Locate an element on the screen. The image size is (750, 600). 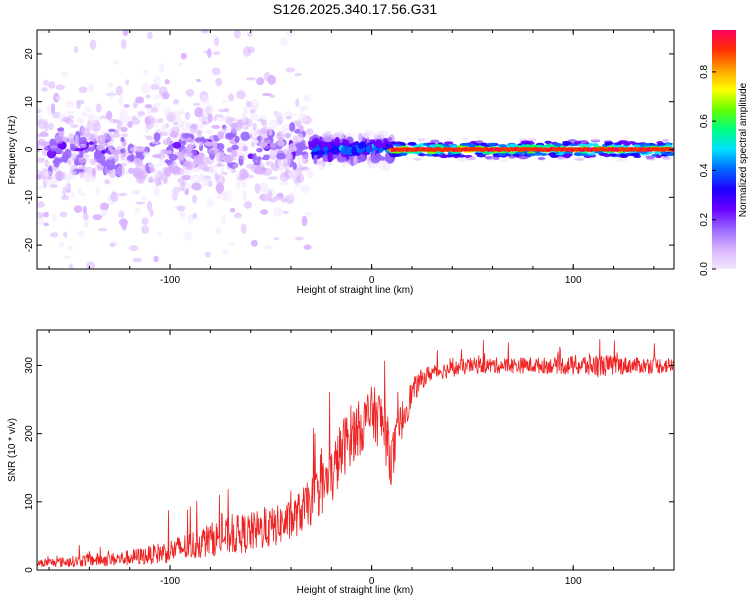
snr-ytick-label: 200 is located at coordinates (29, 433).